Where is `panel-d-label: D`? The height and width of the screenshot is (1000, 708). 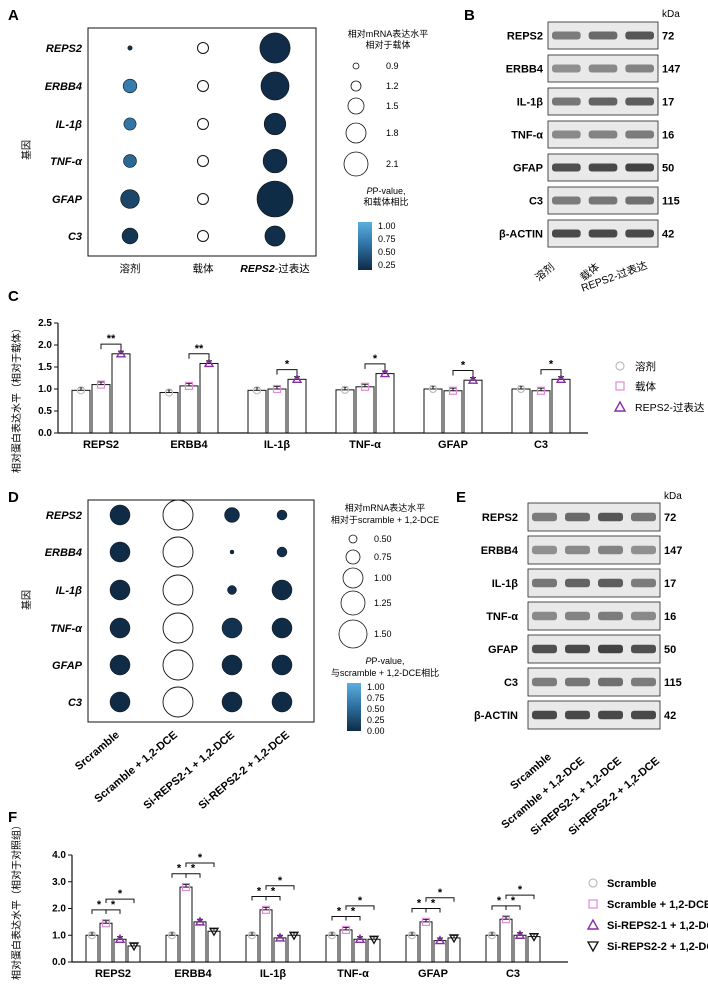
panel-d-label: D is located at coordinates (13, 497).